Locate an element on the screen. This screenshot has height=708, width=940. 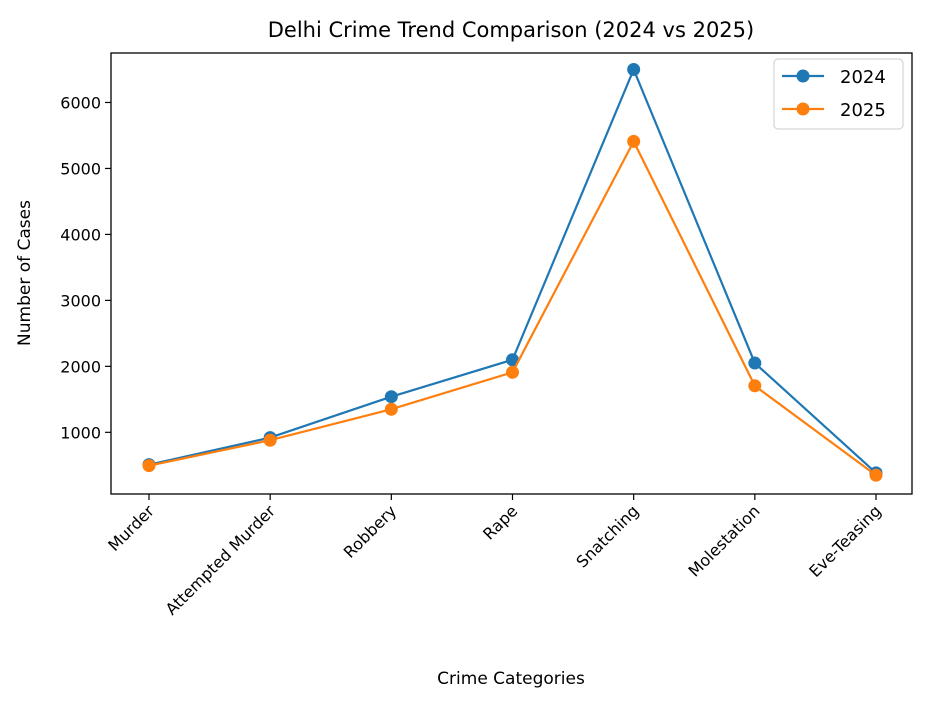
legend-marker-2025 is located at coordinates (803, 109).